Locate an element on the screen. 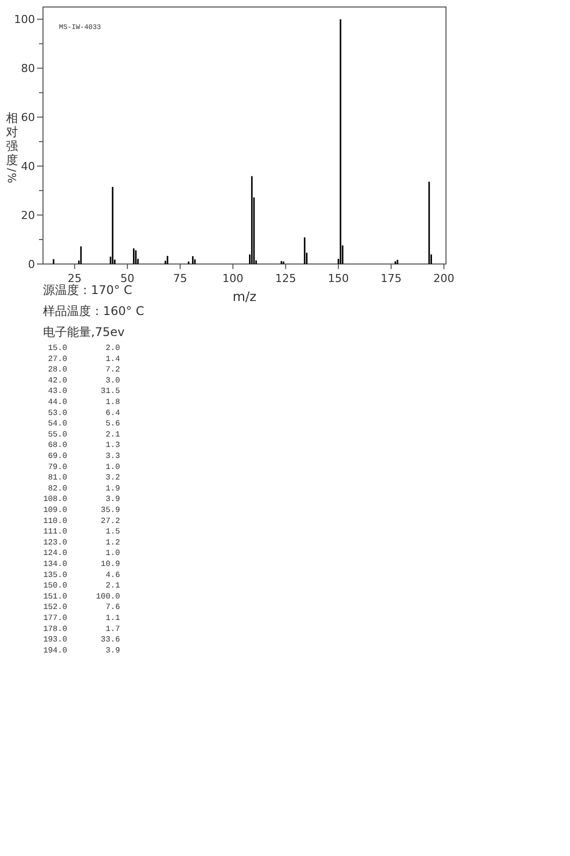 This screenshot has width=570, height=856. text: 27.0 1.4 is located at coordinates (84, 359).